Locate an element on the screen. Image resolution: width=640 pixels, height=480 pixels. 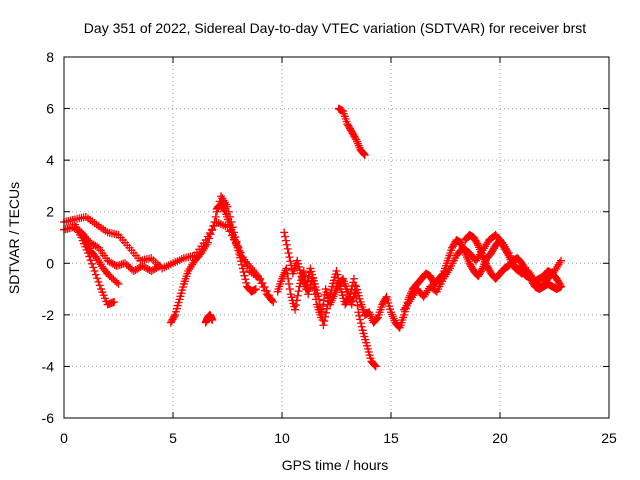
x-tick-label: 15 is located at coordinates (391, 438).